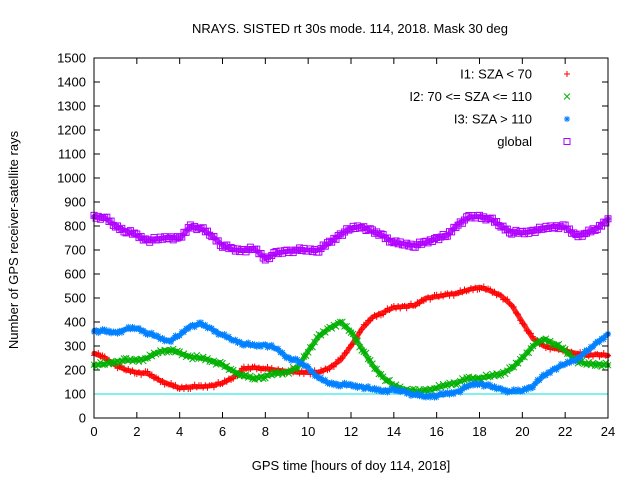 This screenshot has width=640, height=480. I want to click on y-tick-label: 0, so click(82, 418).